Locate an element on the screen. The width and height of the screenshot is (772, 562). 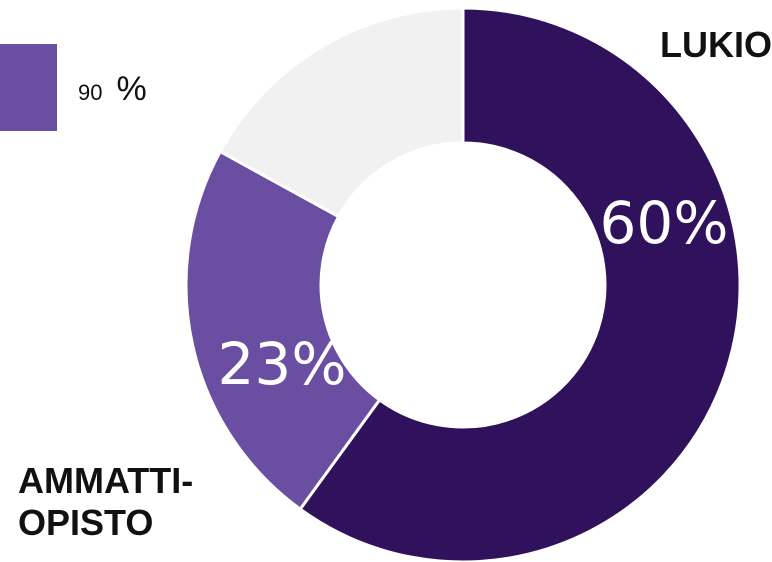
category-label-ammattiopisto: AMMATTI- OPISTO is located at coordinates (105, 502).